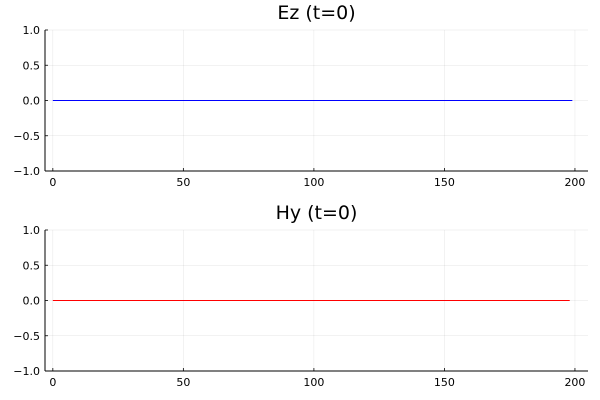  Describe the element at coordinates (574, 382) in the screenshot. I see `hy-x-tick-label: 200` at that location.